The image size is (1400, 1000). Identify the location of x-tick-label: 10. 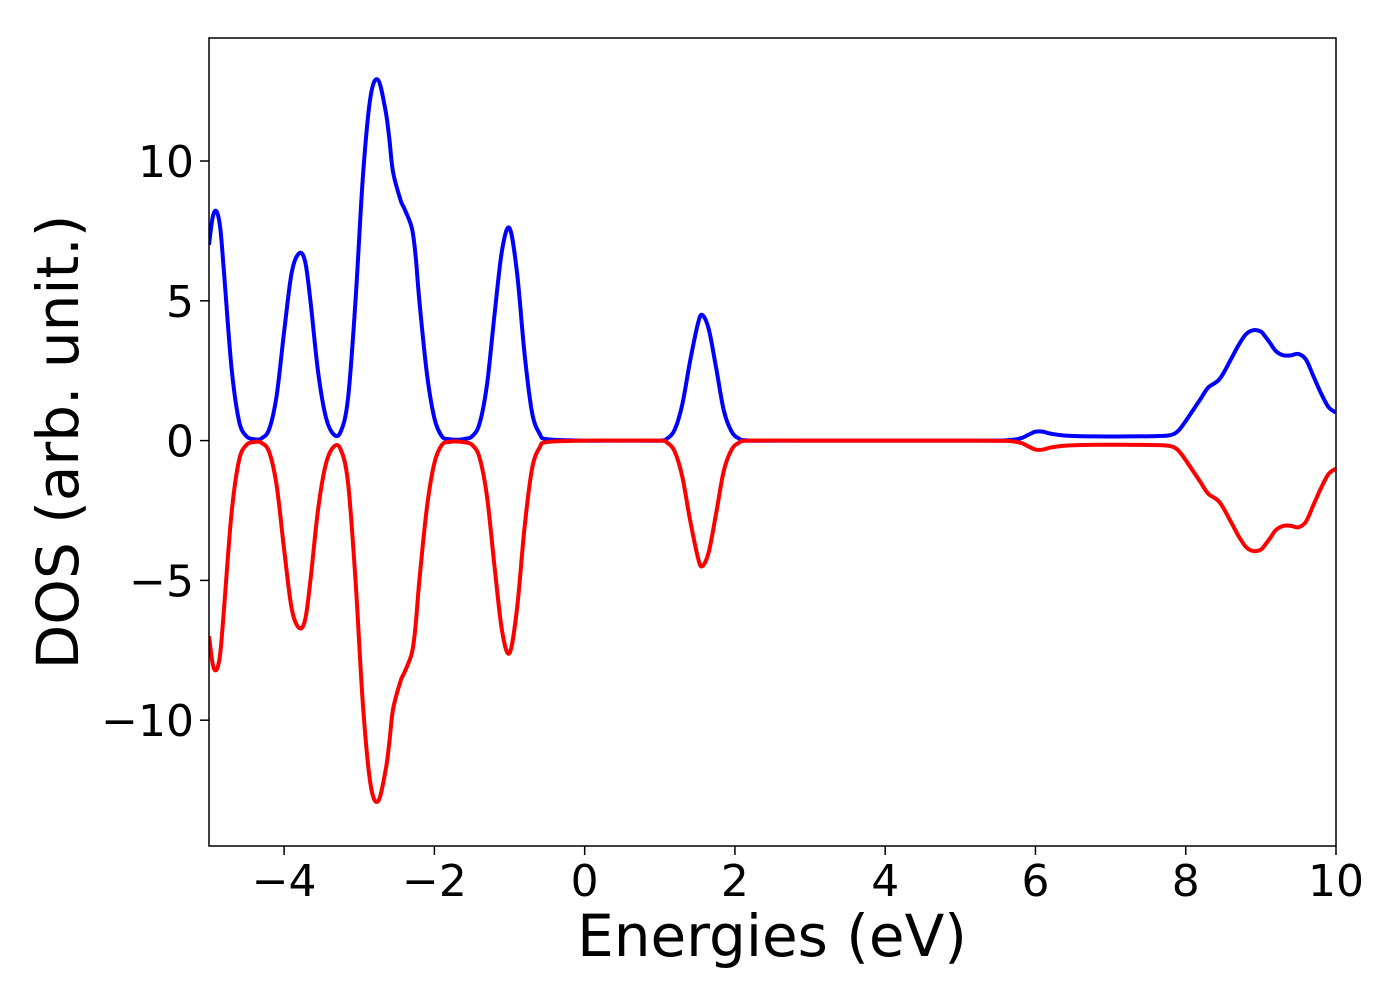
(1336, 881).